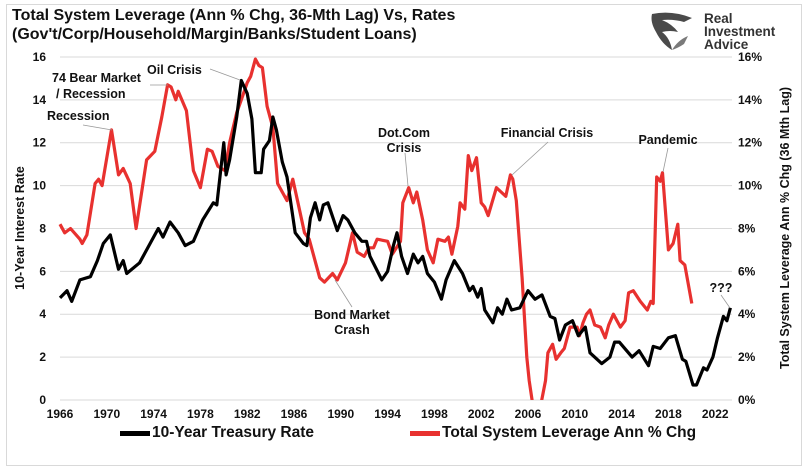 The width and height of the screenshot is (808, 470). I want to click on y-right-tick-label: 2%, so click(747, 357).